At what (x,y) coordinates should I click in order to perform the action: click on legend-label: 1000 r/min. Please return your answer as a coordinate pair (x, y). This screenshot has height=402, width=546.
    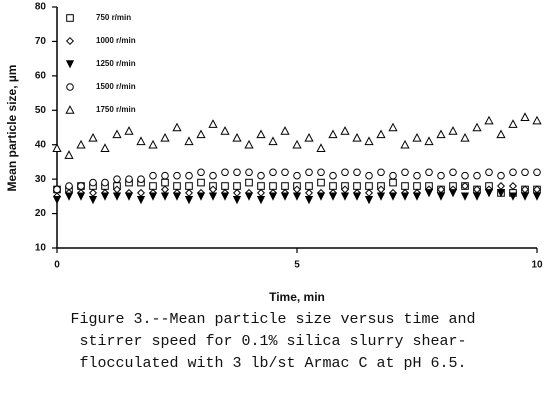
    Looking at the image, I should click on (116, 40).